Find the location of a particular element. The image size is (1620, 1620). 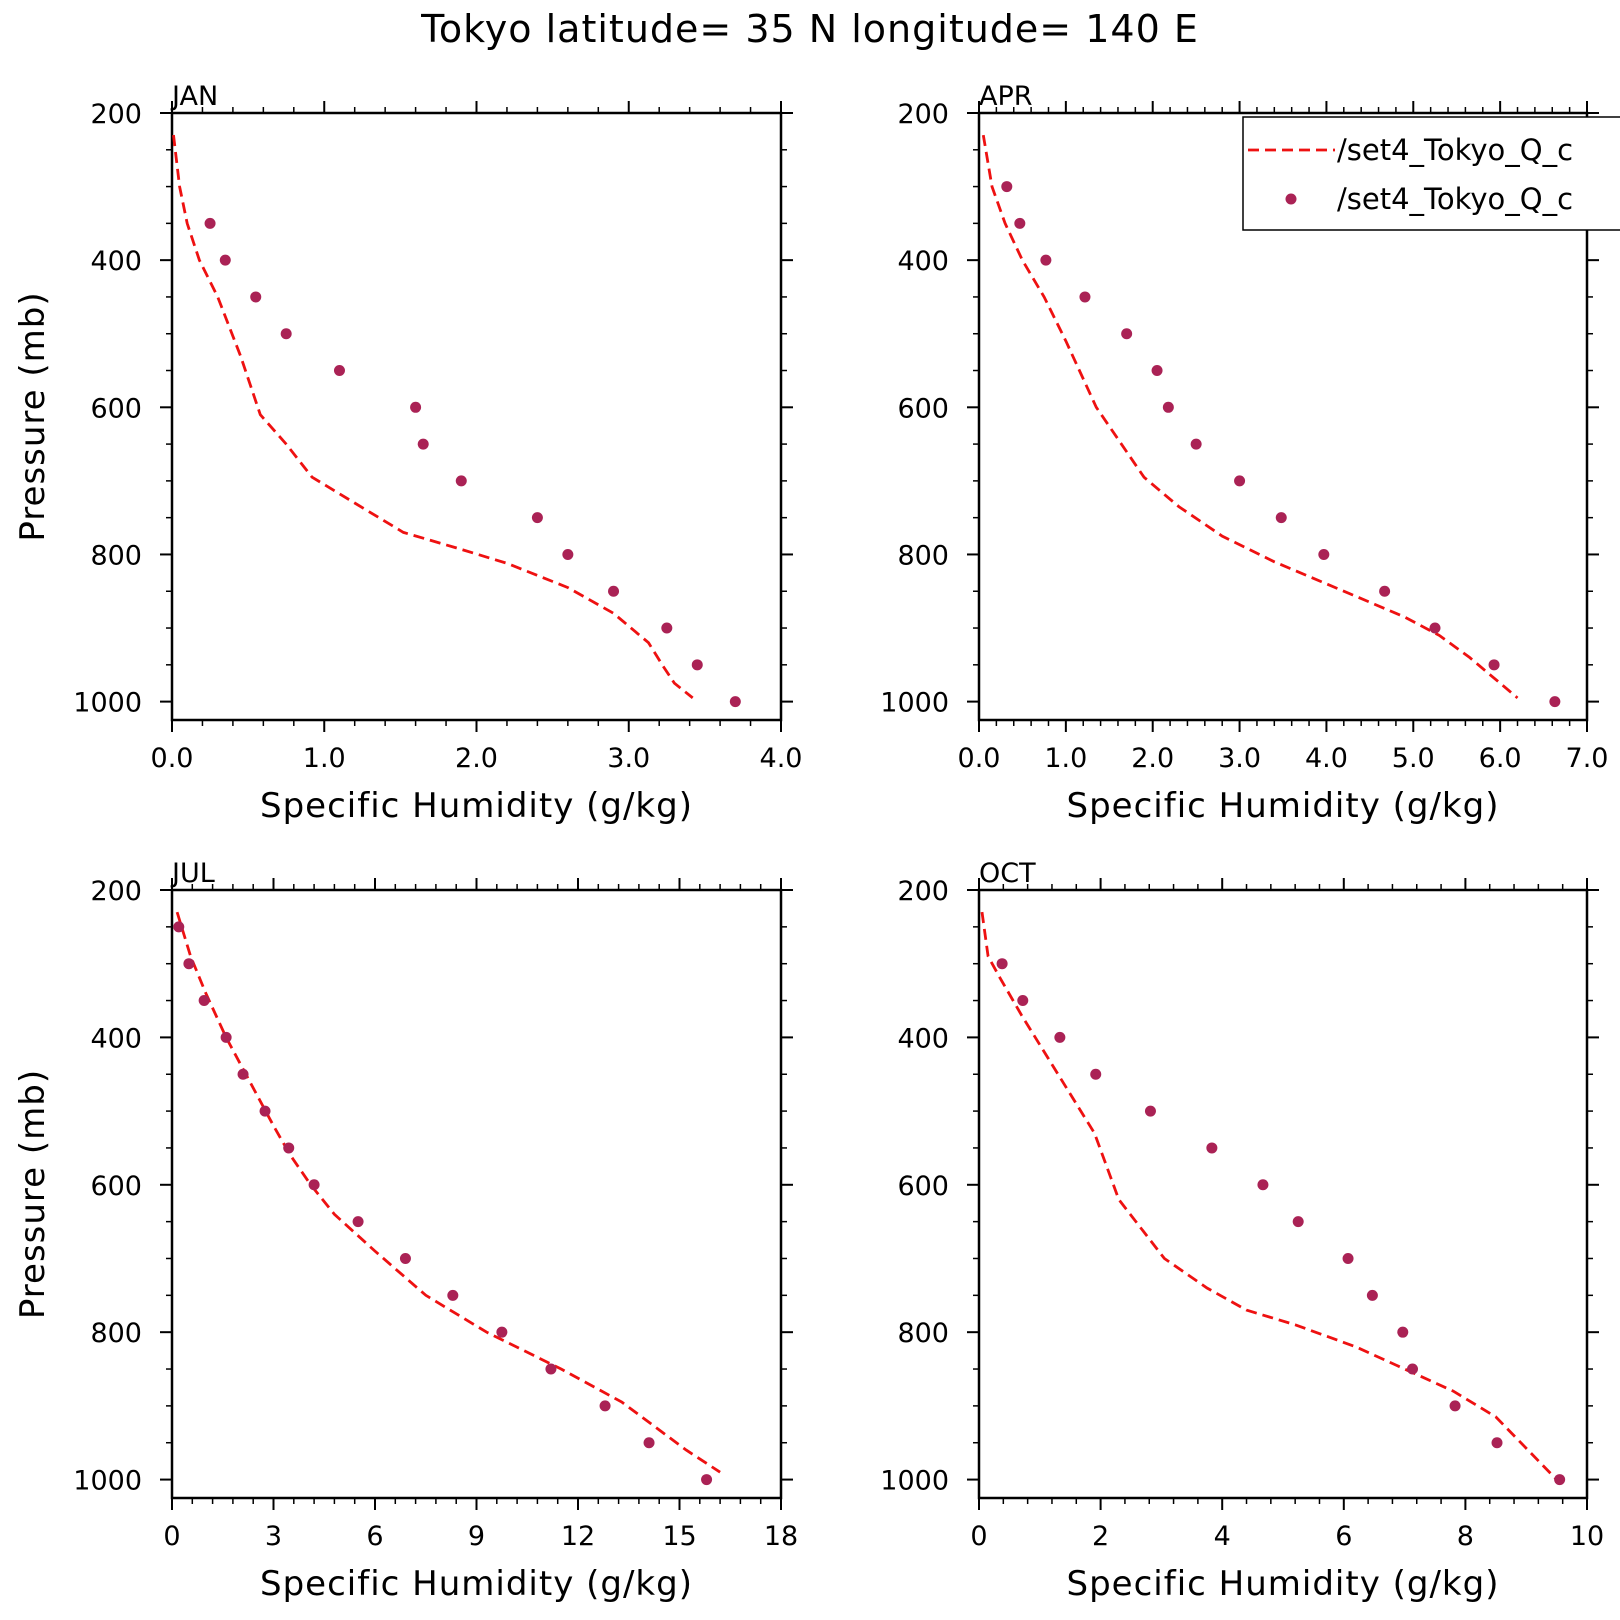

main-title: Tokyo latitude= 35 N longitude= 140 E is located at coordinates (809, 29).